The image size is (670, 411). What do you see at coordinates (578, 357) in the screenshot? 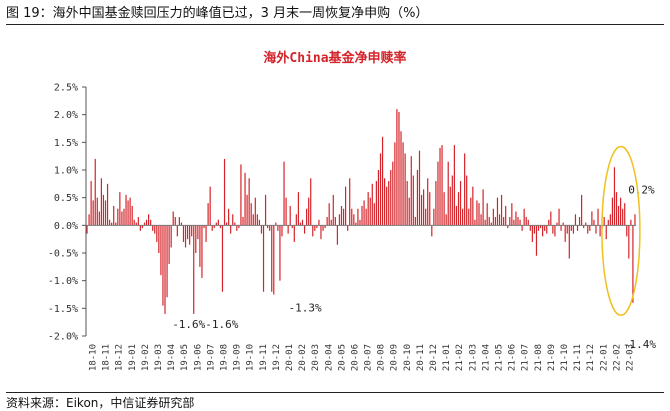
I see `x-tick-label: 21-11` at bounding box center [578, 357].